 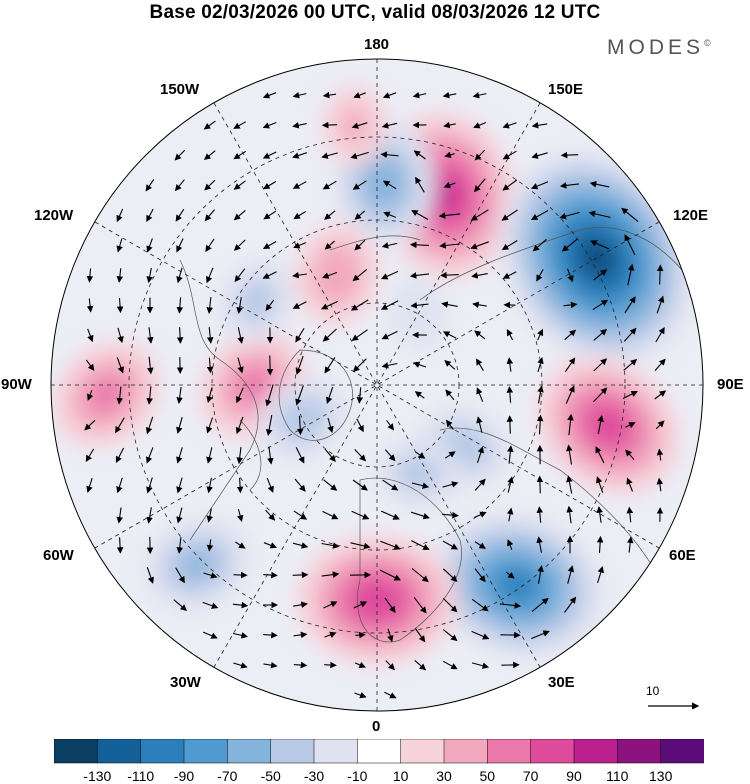 What do you see at coordinates (140, 776) in the screenshot?
I see `colorbar-tick-label: -110` at bounding box center [140, 776].